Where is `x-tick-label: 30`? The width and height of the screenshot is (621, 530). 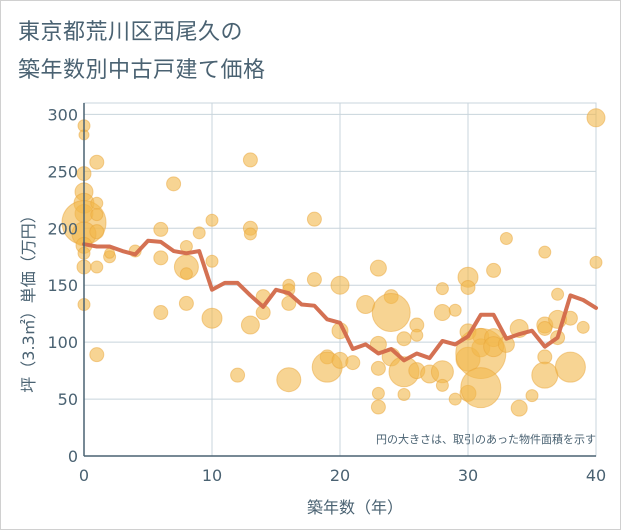 x-tick-label: 30 is located at coordinates (468, 475).